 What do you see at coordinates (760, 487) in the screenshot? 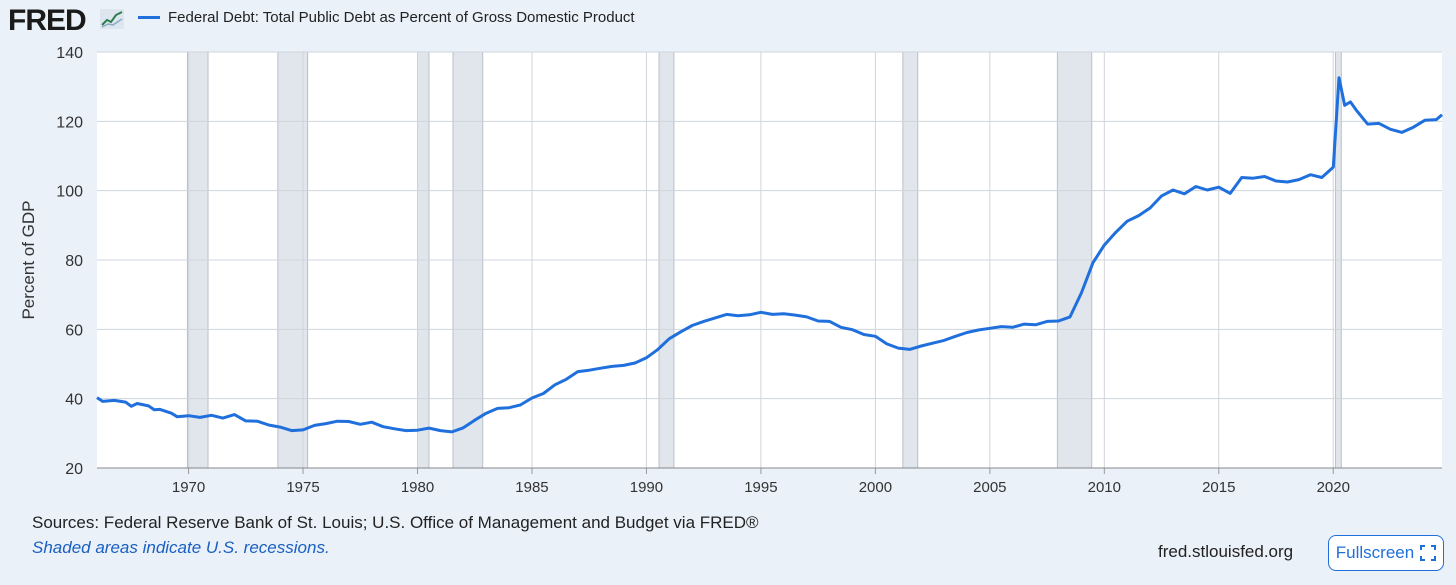
I see `x-tick-label: 1995` at bounding box center [760, 487].